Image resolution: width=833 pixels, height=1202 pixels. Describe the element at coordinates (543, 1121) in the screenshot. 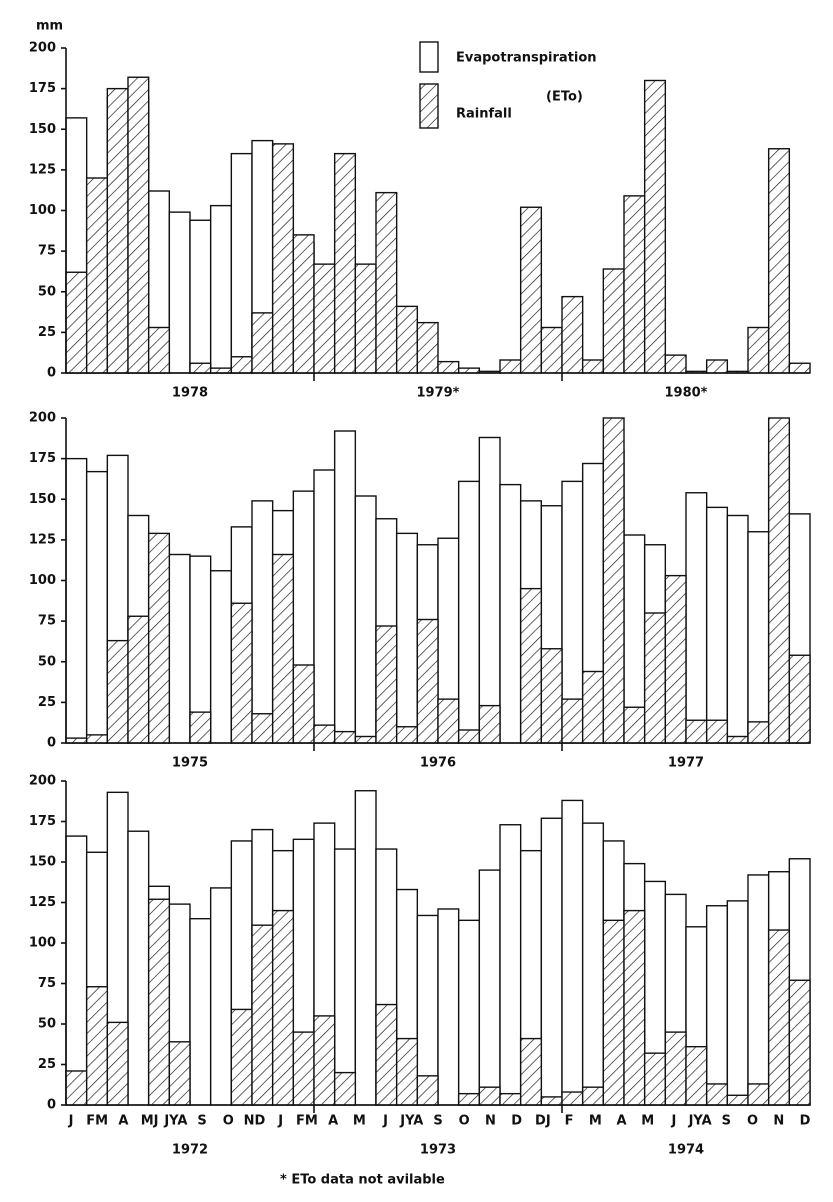

I see `month-label: DJ` at that location.